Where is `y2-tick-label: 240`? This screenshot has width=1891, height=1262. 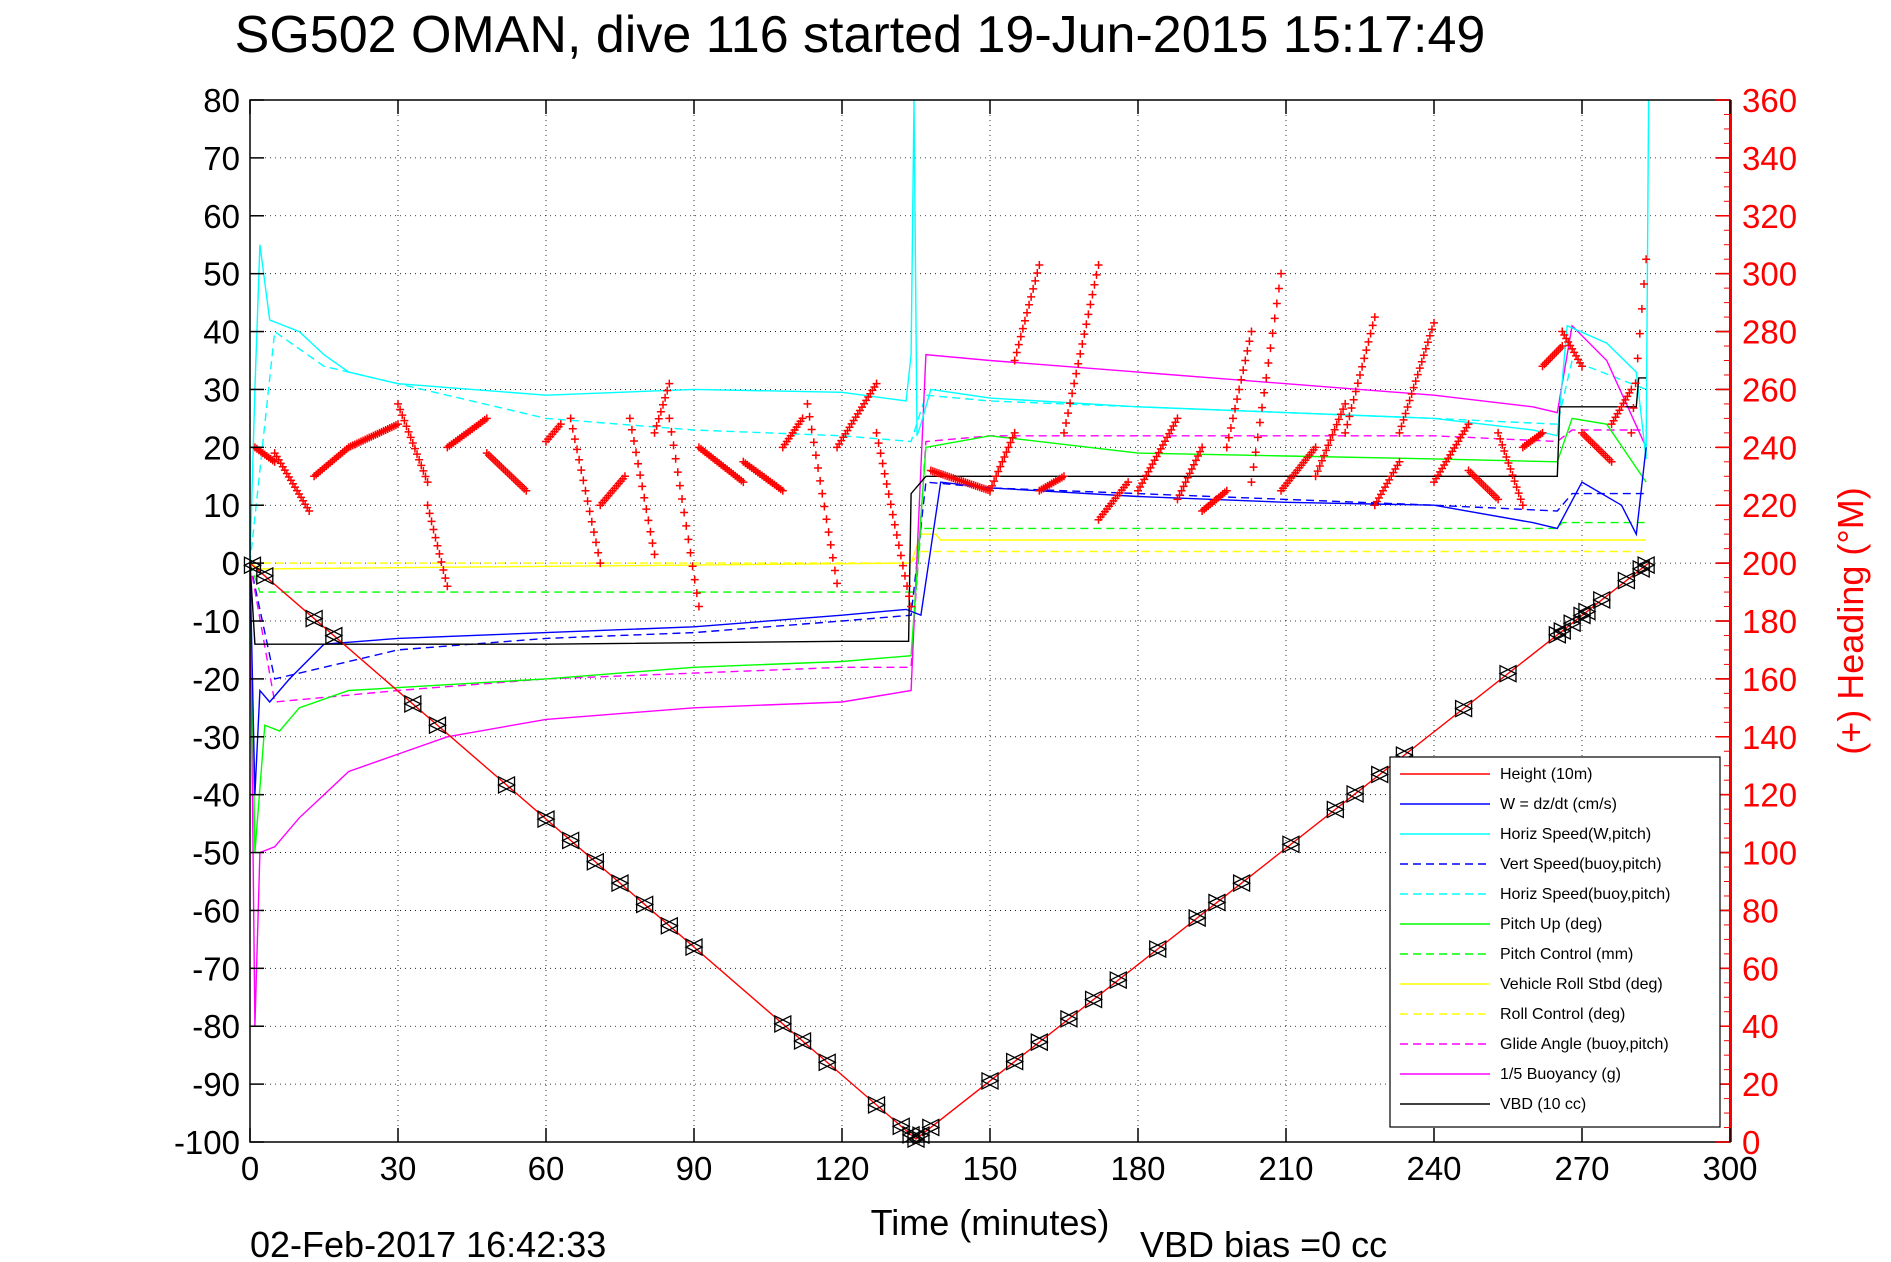 y2-tick-label: 240 is located at coordinates (1769, 447).